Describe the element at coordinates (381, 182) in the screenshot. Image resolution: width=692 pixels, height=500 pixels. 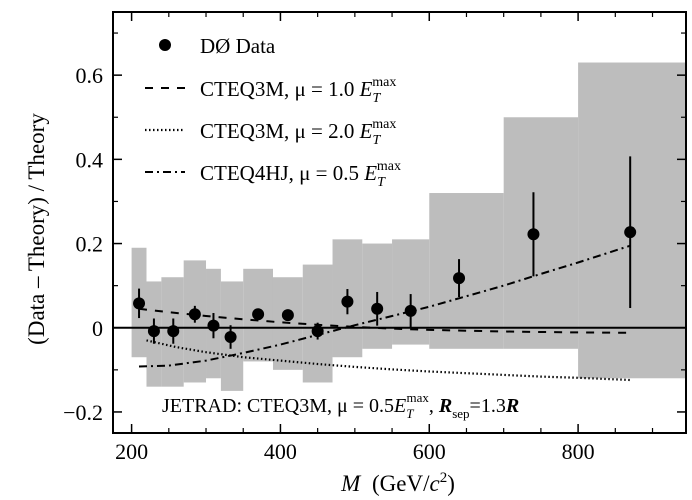
I see `legend-label-cteq4hj-sub: T` at that location.